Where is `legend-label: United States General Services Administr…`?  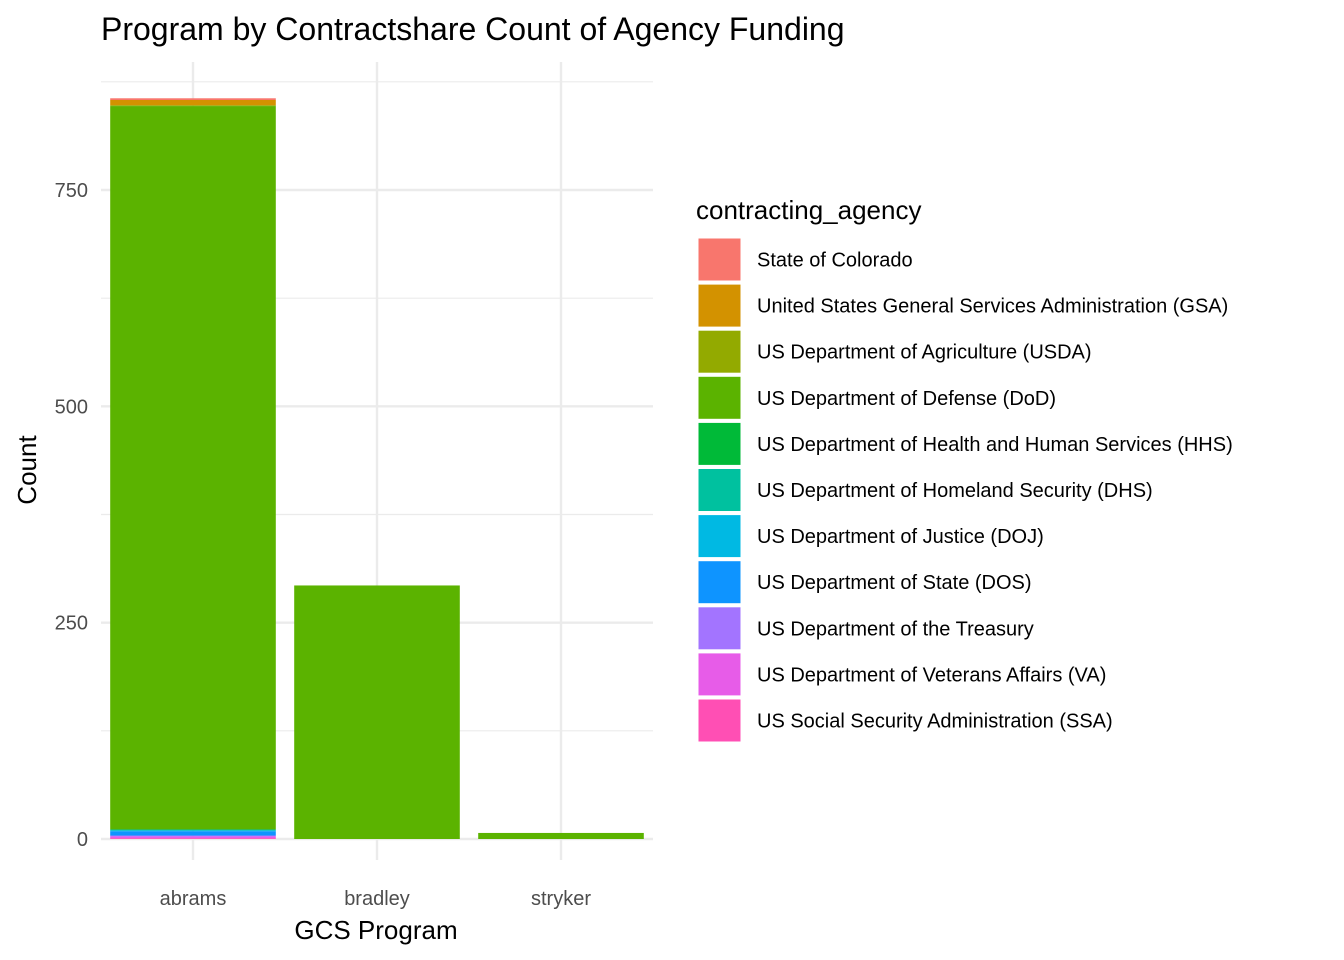 legend-label: United States General Services Administr… is located at coordinates (992, 307).